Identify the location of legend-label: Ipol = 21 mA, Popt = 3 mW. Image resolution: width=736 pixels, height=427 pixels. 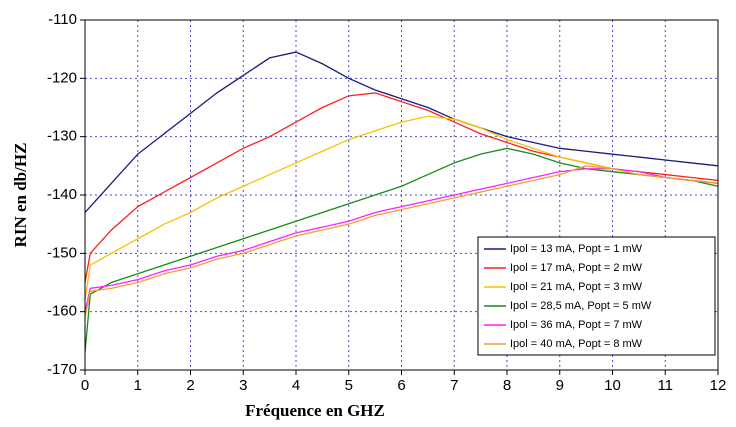
(576, 287).